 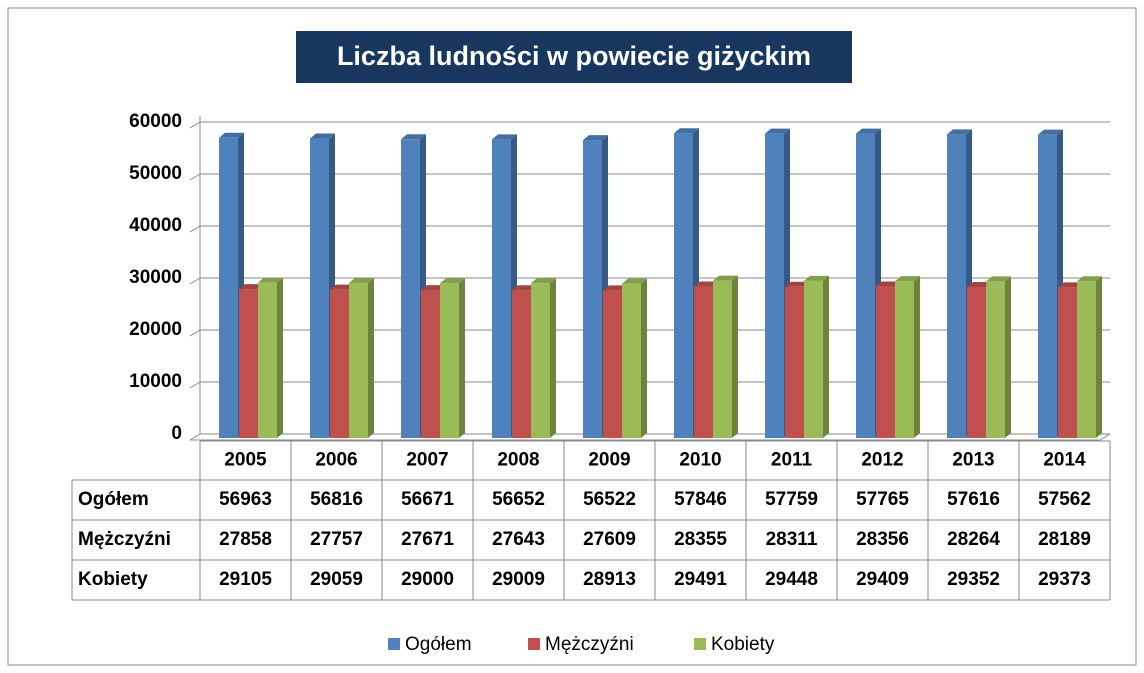 What do you see at coordinates (882, 579) in the screenshot?
I see `table-cell: 29409` at bounding box center [882, 579].